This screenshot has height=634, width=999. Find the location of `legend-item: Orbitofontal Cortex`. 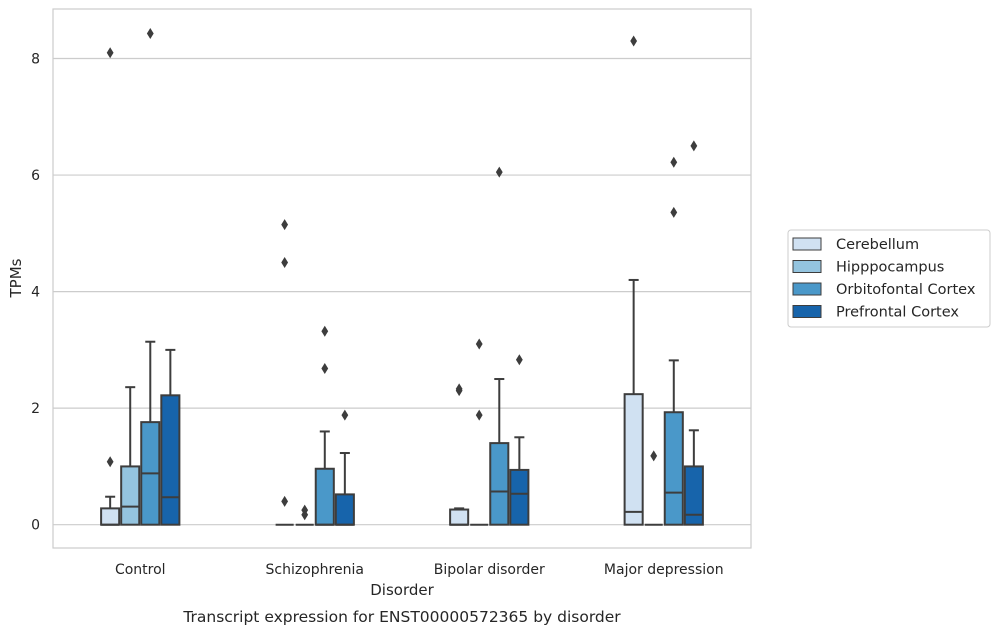

legend-item: Orbitofontal Cortex is located at coordinates (884, 290).